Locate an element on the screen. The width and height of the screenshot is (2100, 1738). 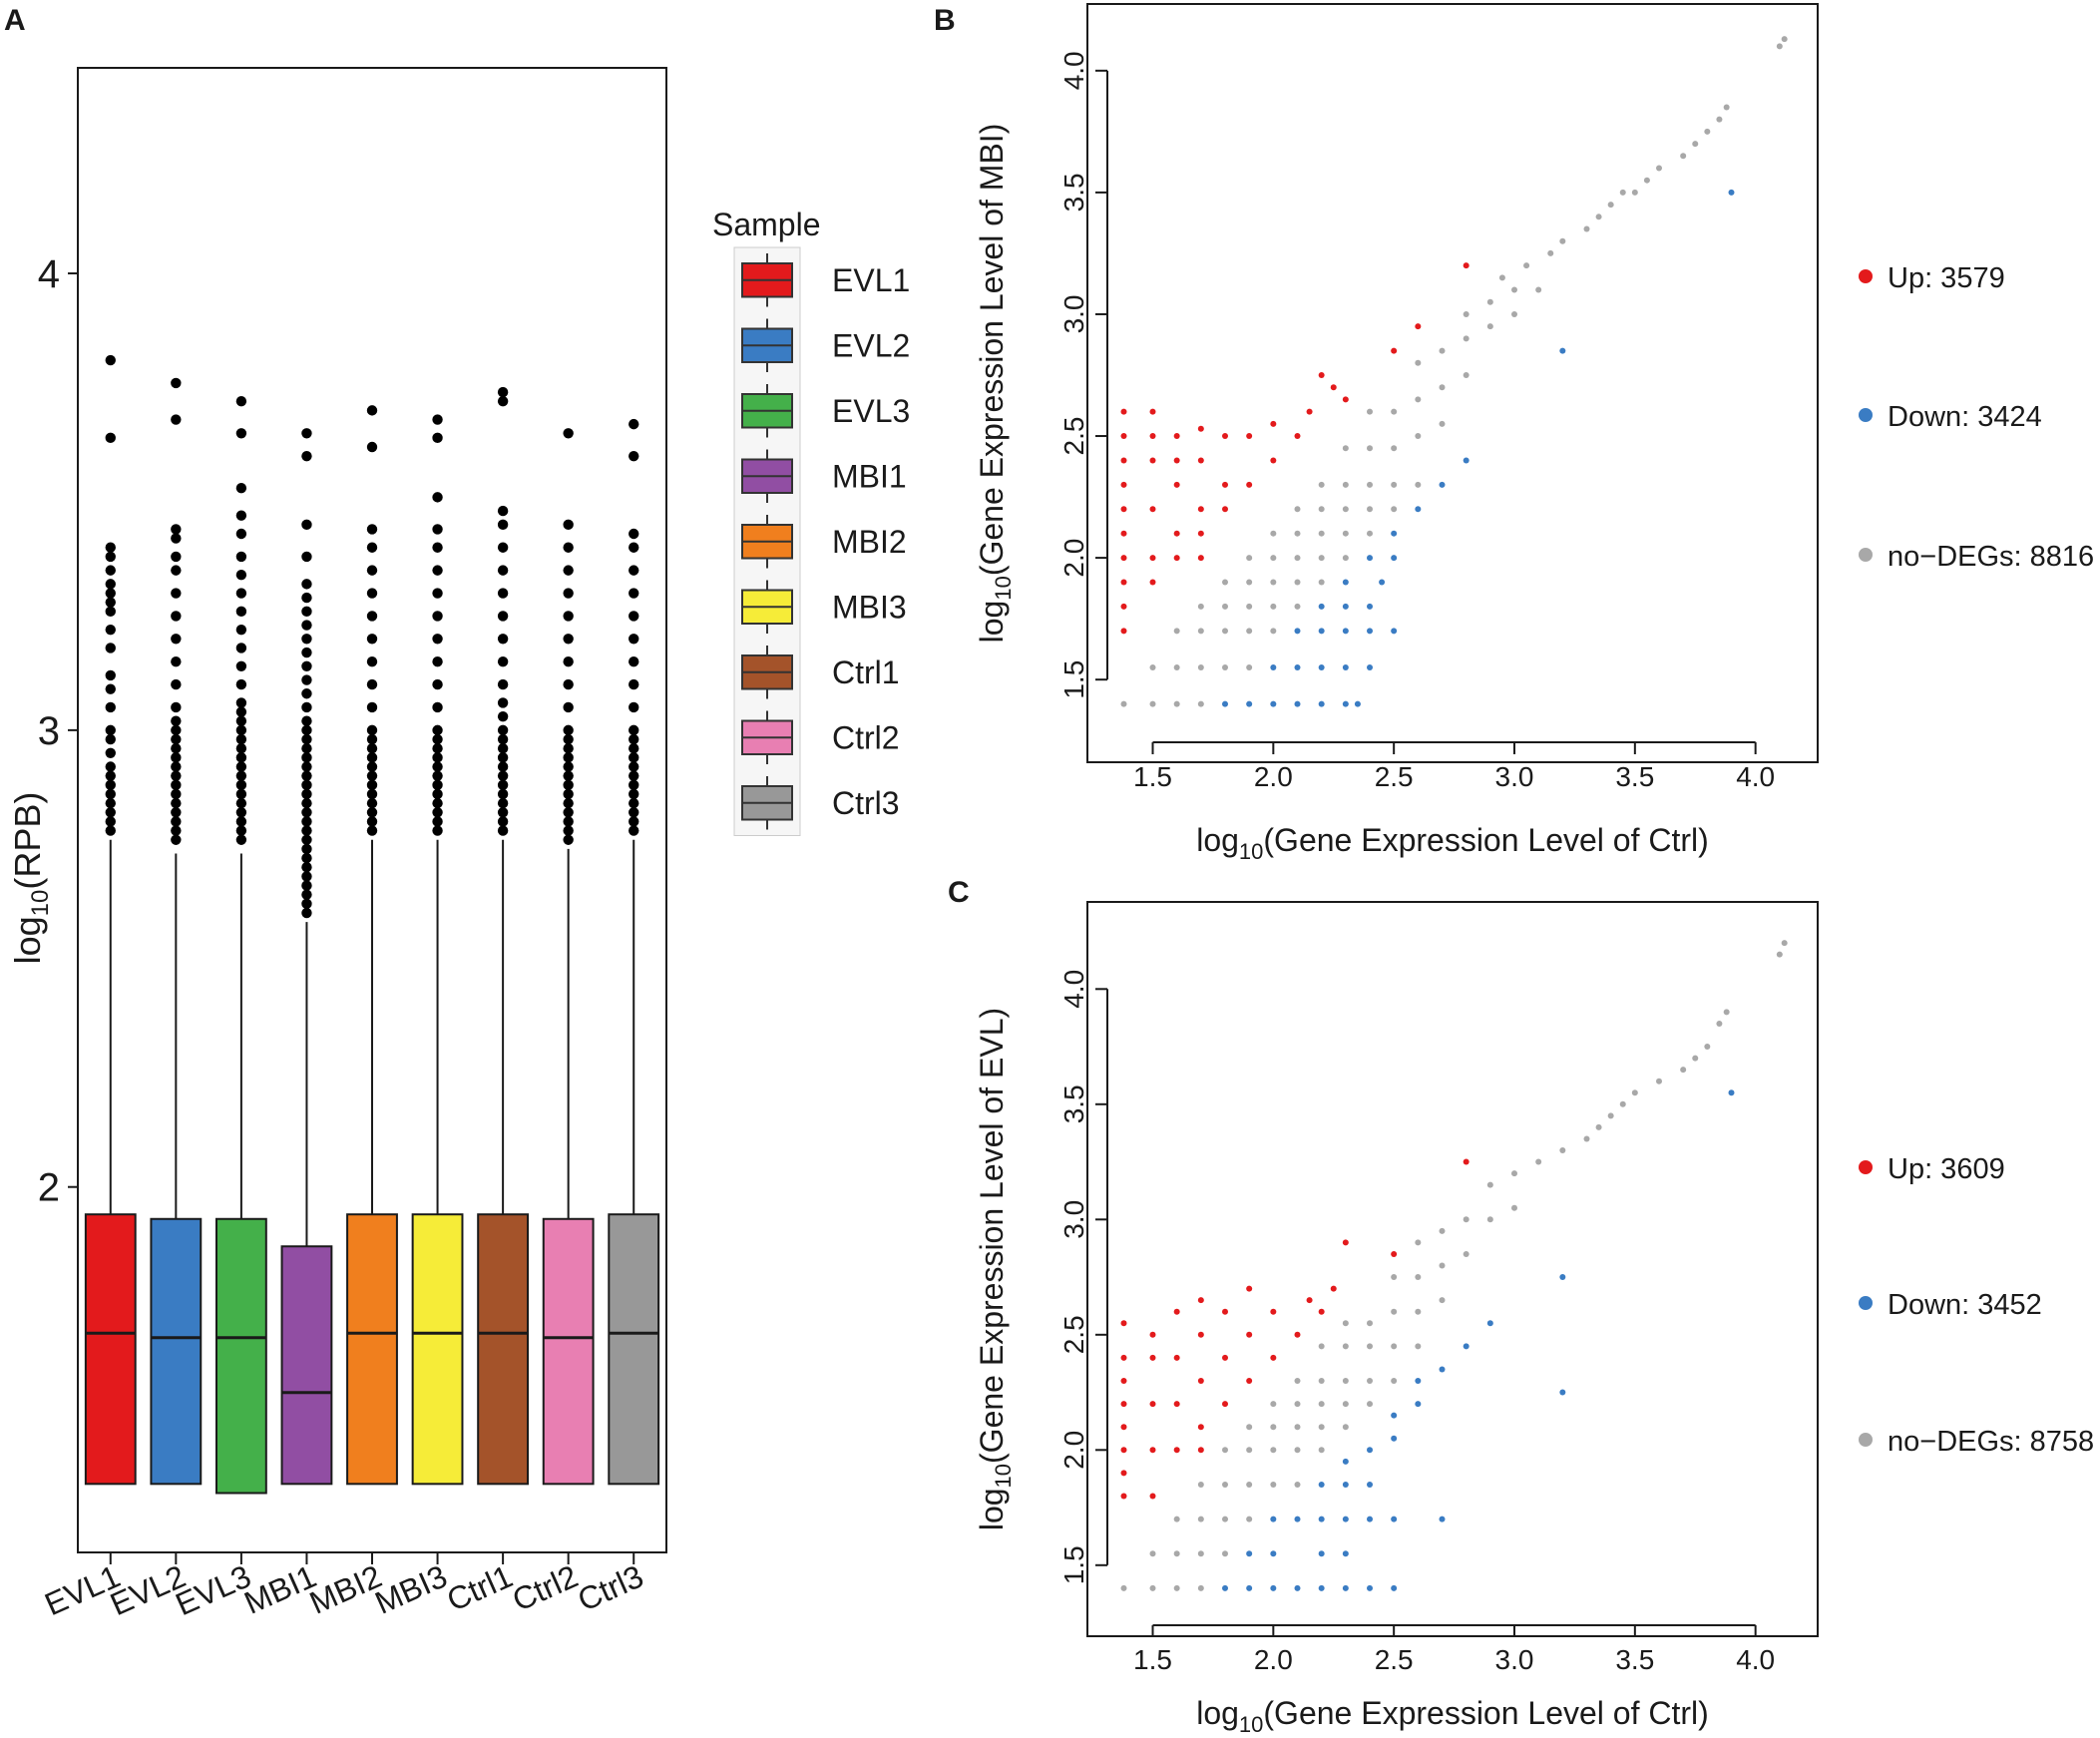
panel-a-legend-item-Ctrl3: Ctrl3 is located at coordinates (820, 803).